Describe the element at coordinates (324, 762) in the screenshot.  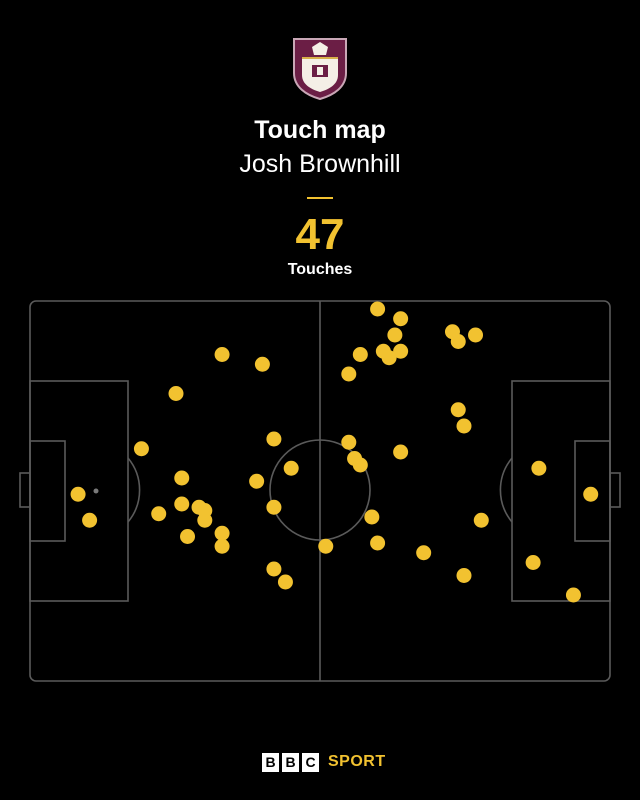
I see `bbc-sport-logo: B B C SPORT` at that location.